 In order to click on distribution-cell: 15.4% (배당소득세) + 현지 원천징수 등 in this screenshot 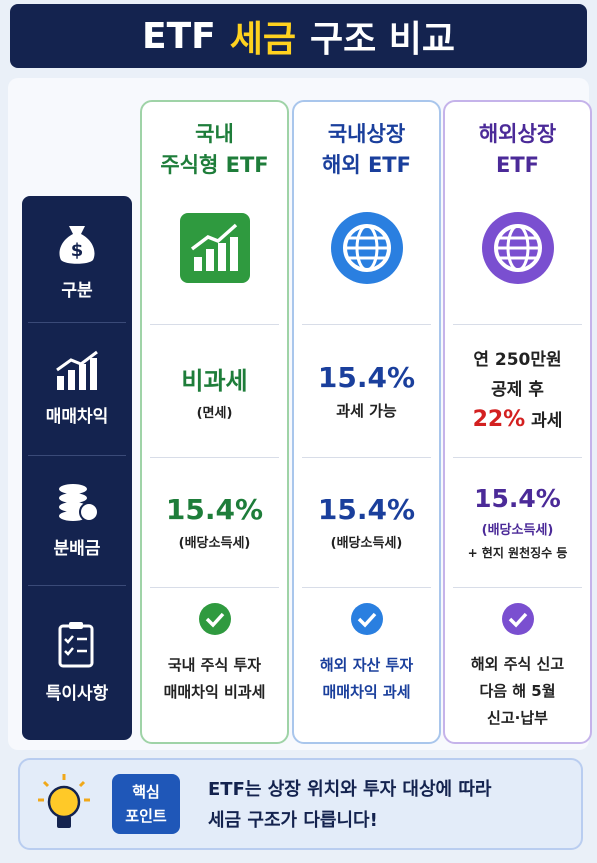, I will do `click(517, 522)`.